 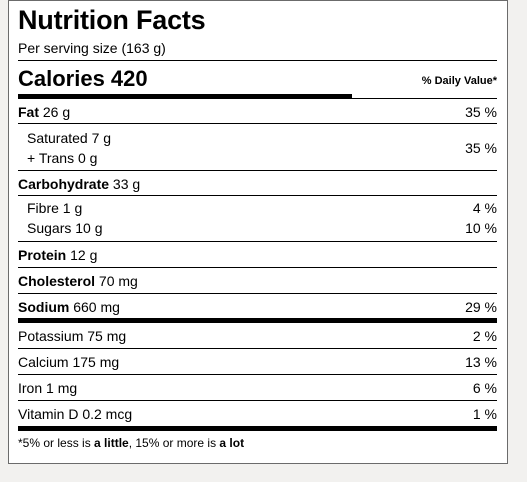 What do you see at coordinates (484, 414) in the screenshot?
I see `vitamin-d-percent: 1 %` at bounding box center [484, 414].